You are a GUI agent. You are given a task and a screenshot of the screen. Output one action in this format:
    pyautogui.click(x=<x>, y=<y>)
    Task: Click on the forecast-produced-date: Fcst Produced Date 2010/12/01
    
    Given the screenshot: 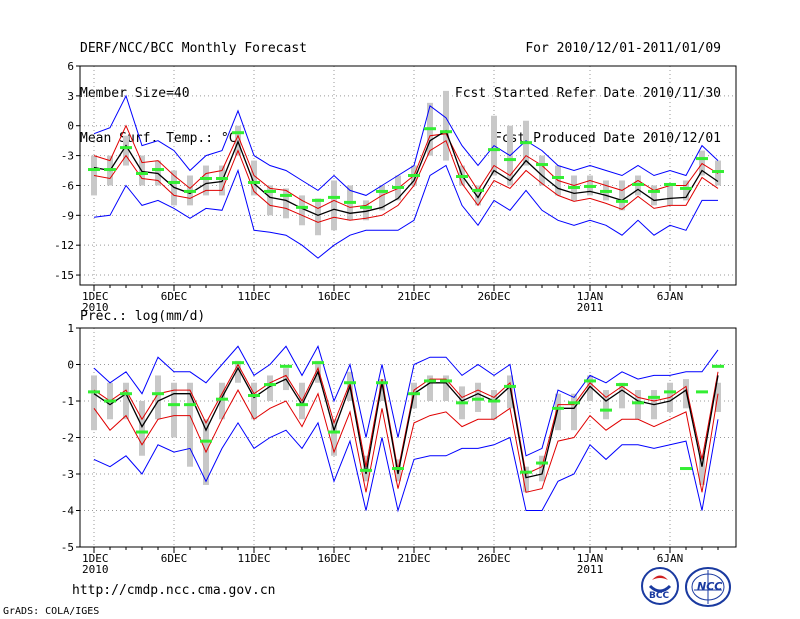 What is the action you would take?
    pyautogui.click(x=607, y=138)
    